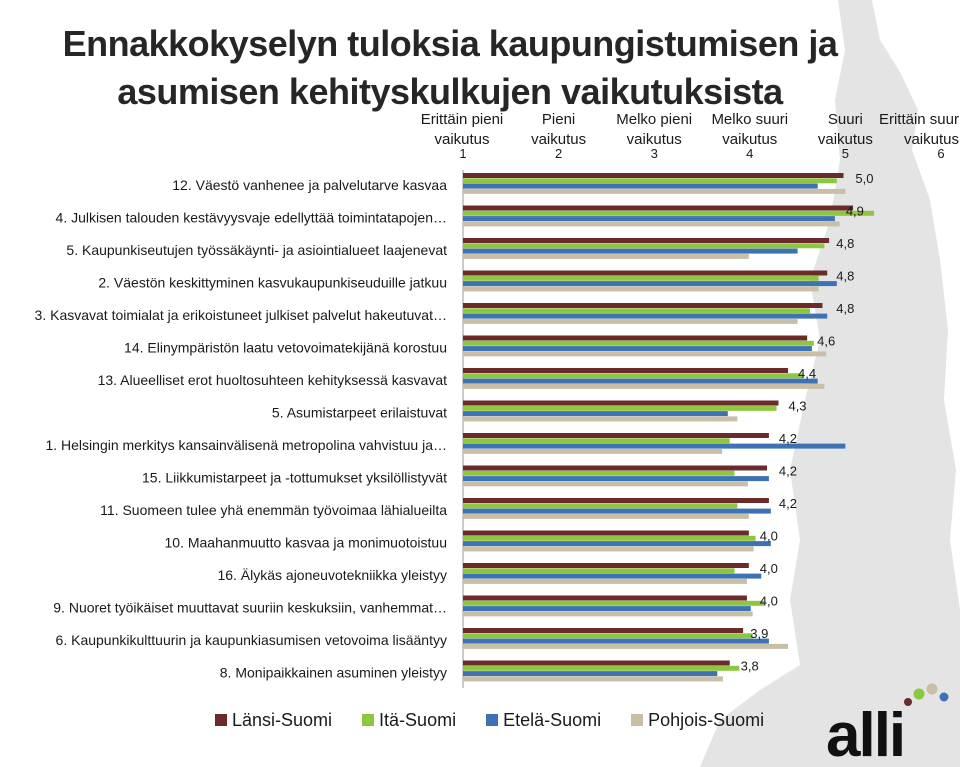 This screenshot has width=960, height=767. What do you see at coordinates (221, 720) in the screenshot?
I see `legend-swatch-lansi` at bounding box center [221, 720].